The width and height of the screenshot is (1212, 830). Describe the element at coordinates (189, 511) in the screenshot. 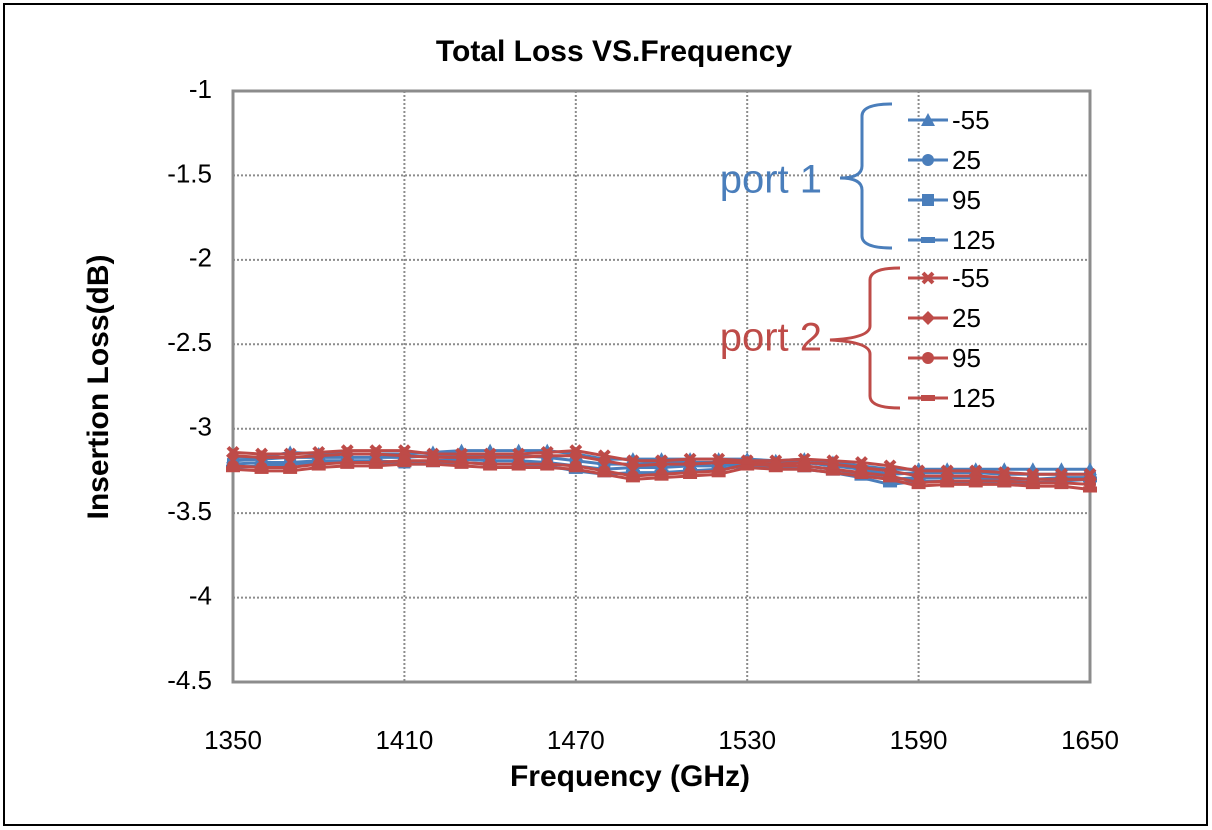

I see `y-tick-label: -3.5` at that location.